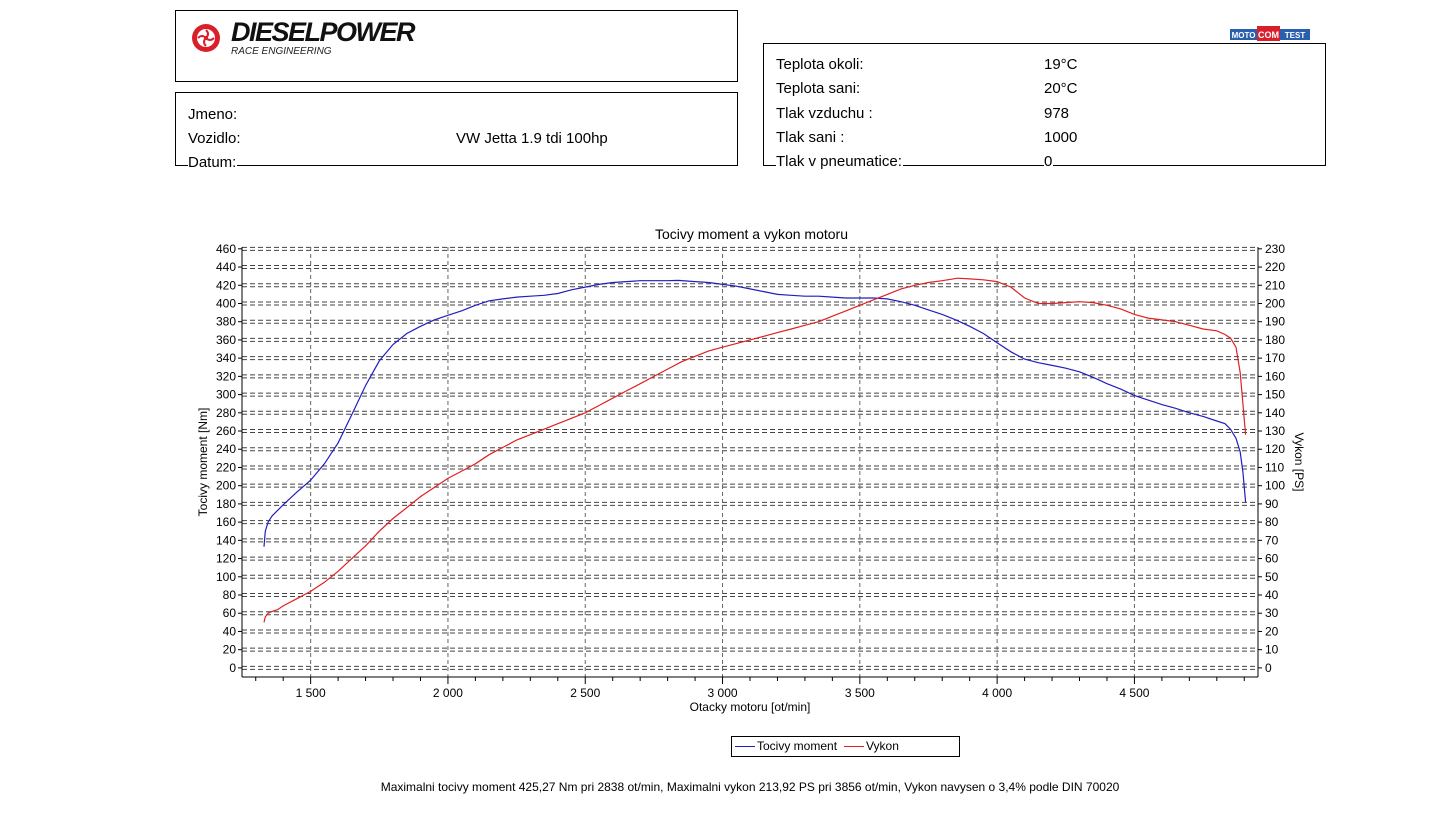  I want to click on legend-power-swatch, so click(854, 746).